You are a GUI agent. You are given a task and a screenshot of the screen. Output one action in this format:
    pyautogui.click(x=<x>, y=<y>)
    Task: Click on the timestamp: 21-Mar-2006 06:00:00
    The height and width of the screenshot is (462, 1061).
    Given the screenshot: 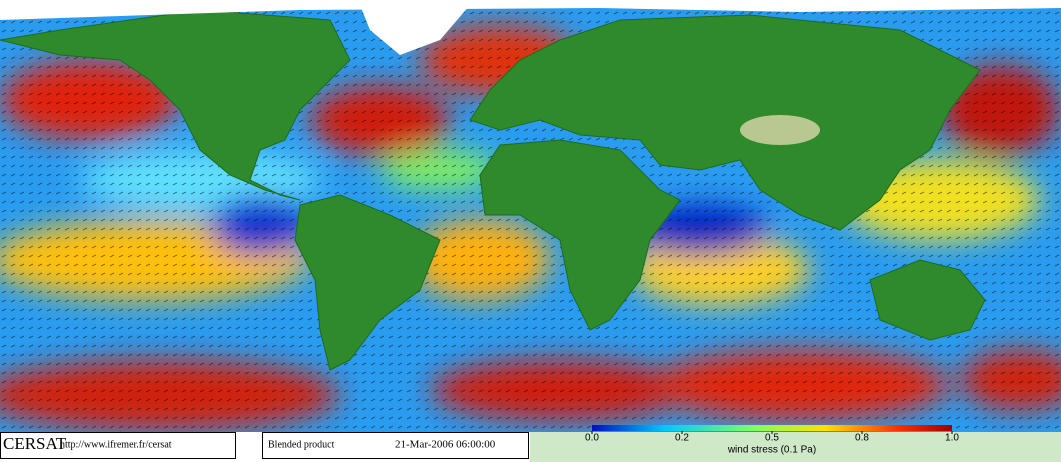 What is the action you would take?
    pyautogui.click(x=445, y=445)
    